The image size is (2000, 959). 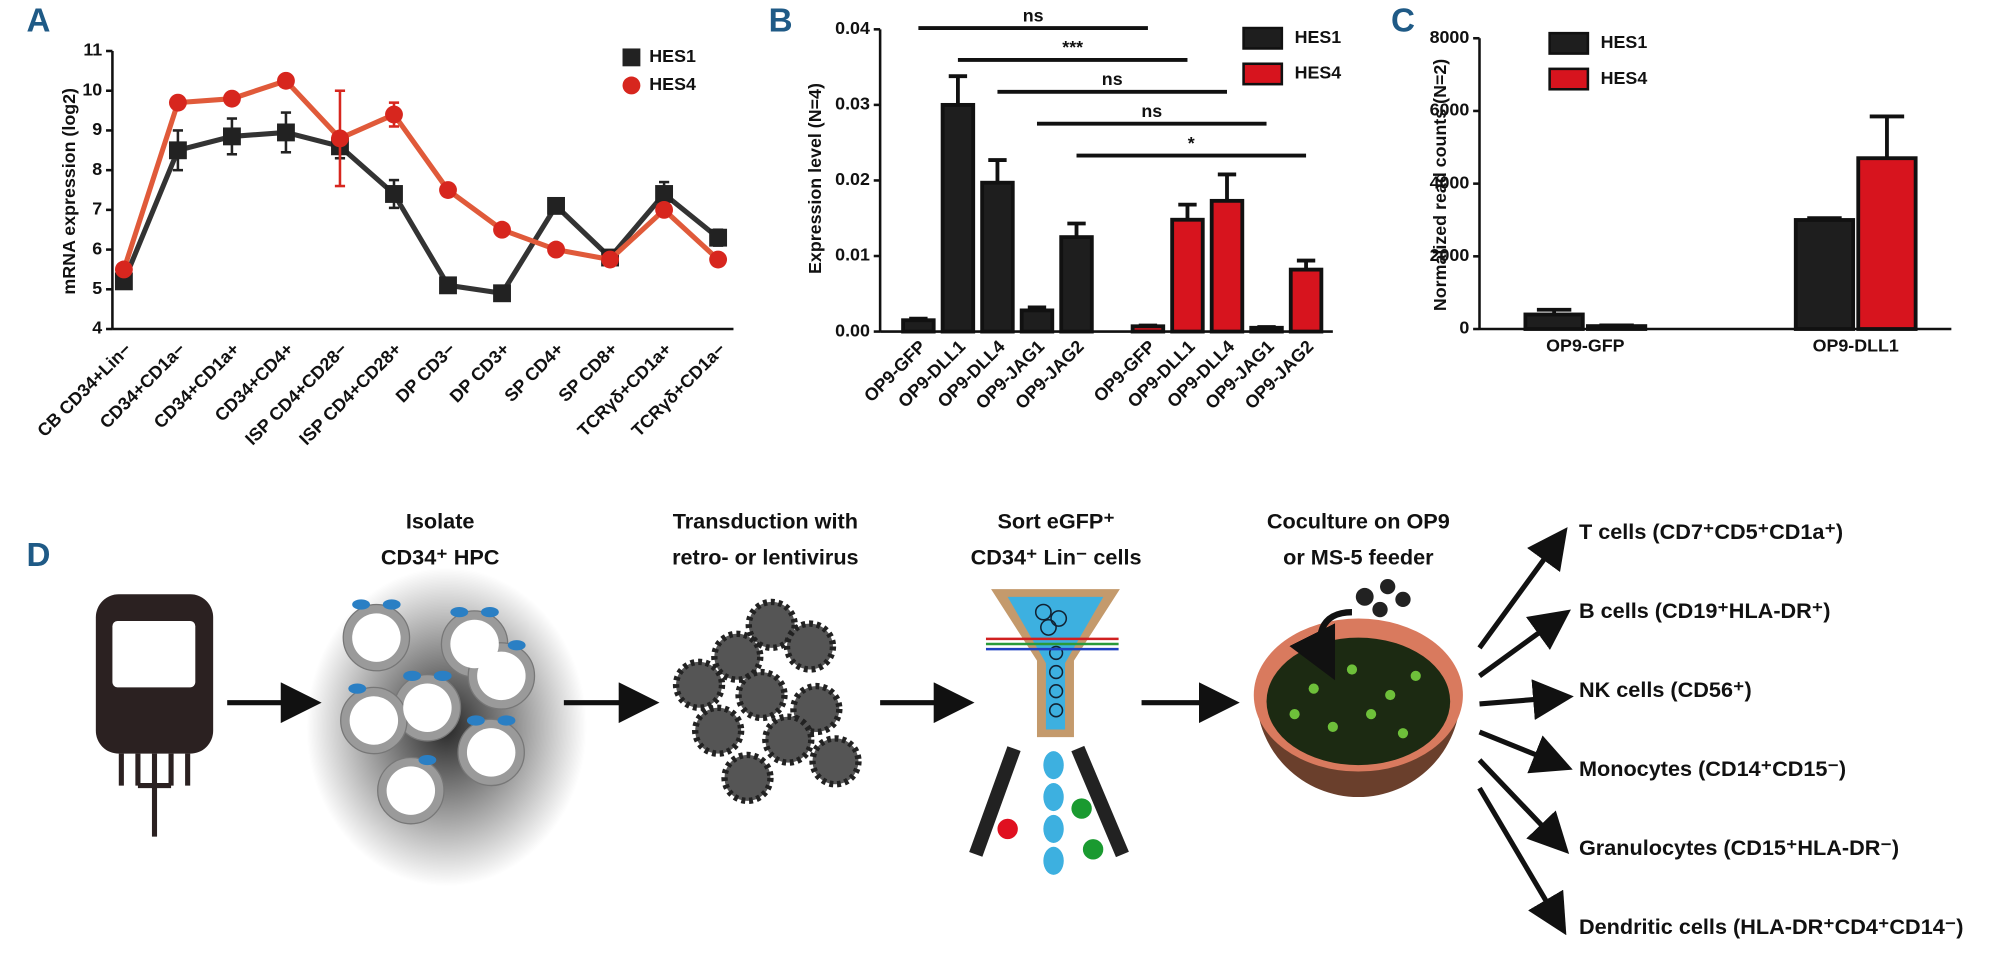 I want to click on panel-label: A, so click(x=38, y=21).